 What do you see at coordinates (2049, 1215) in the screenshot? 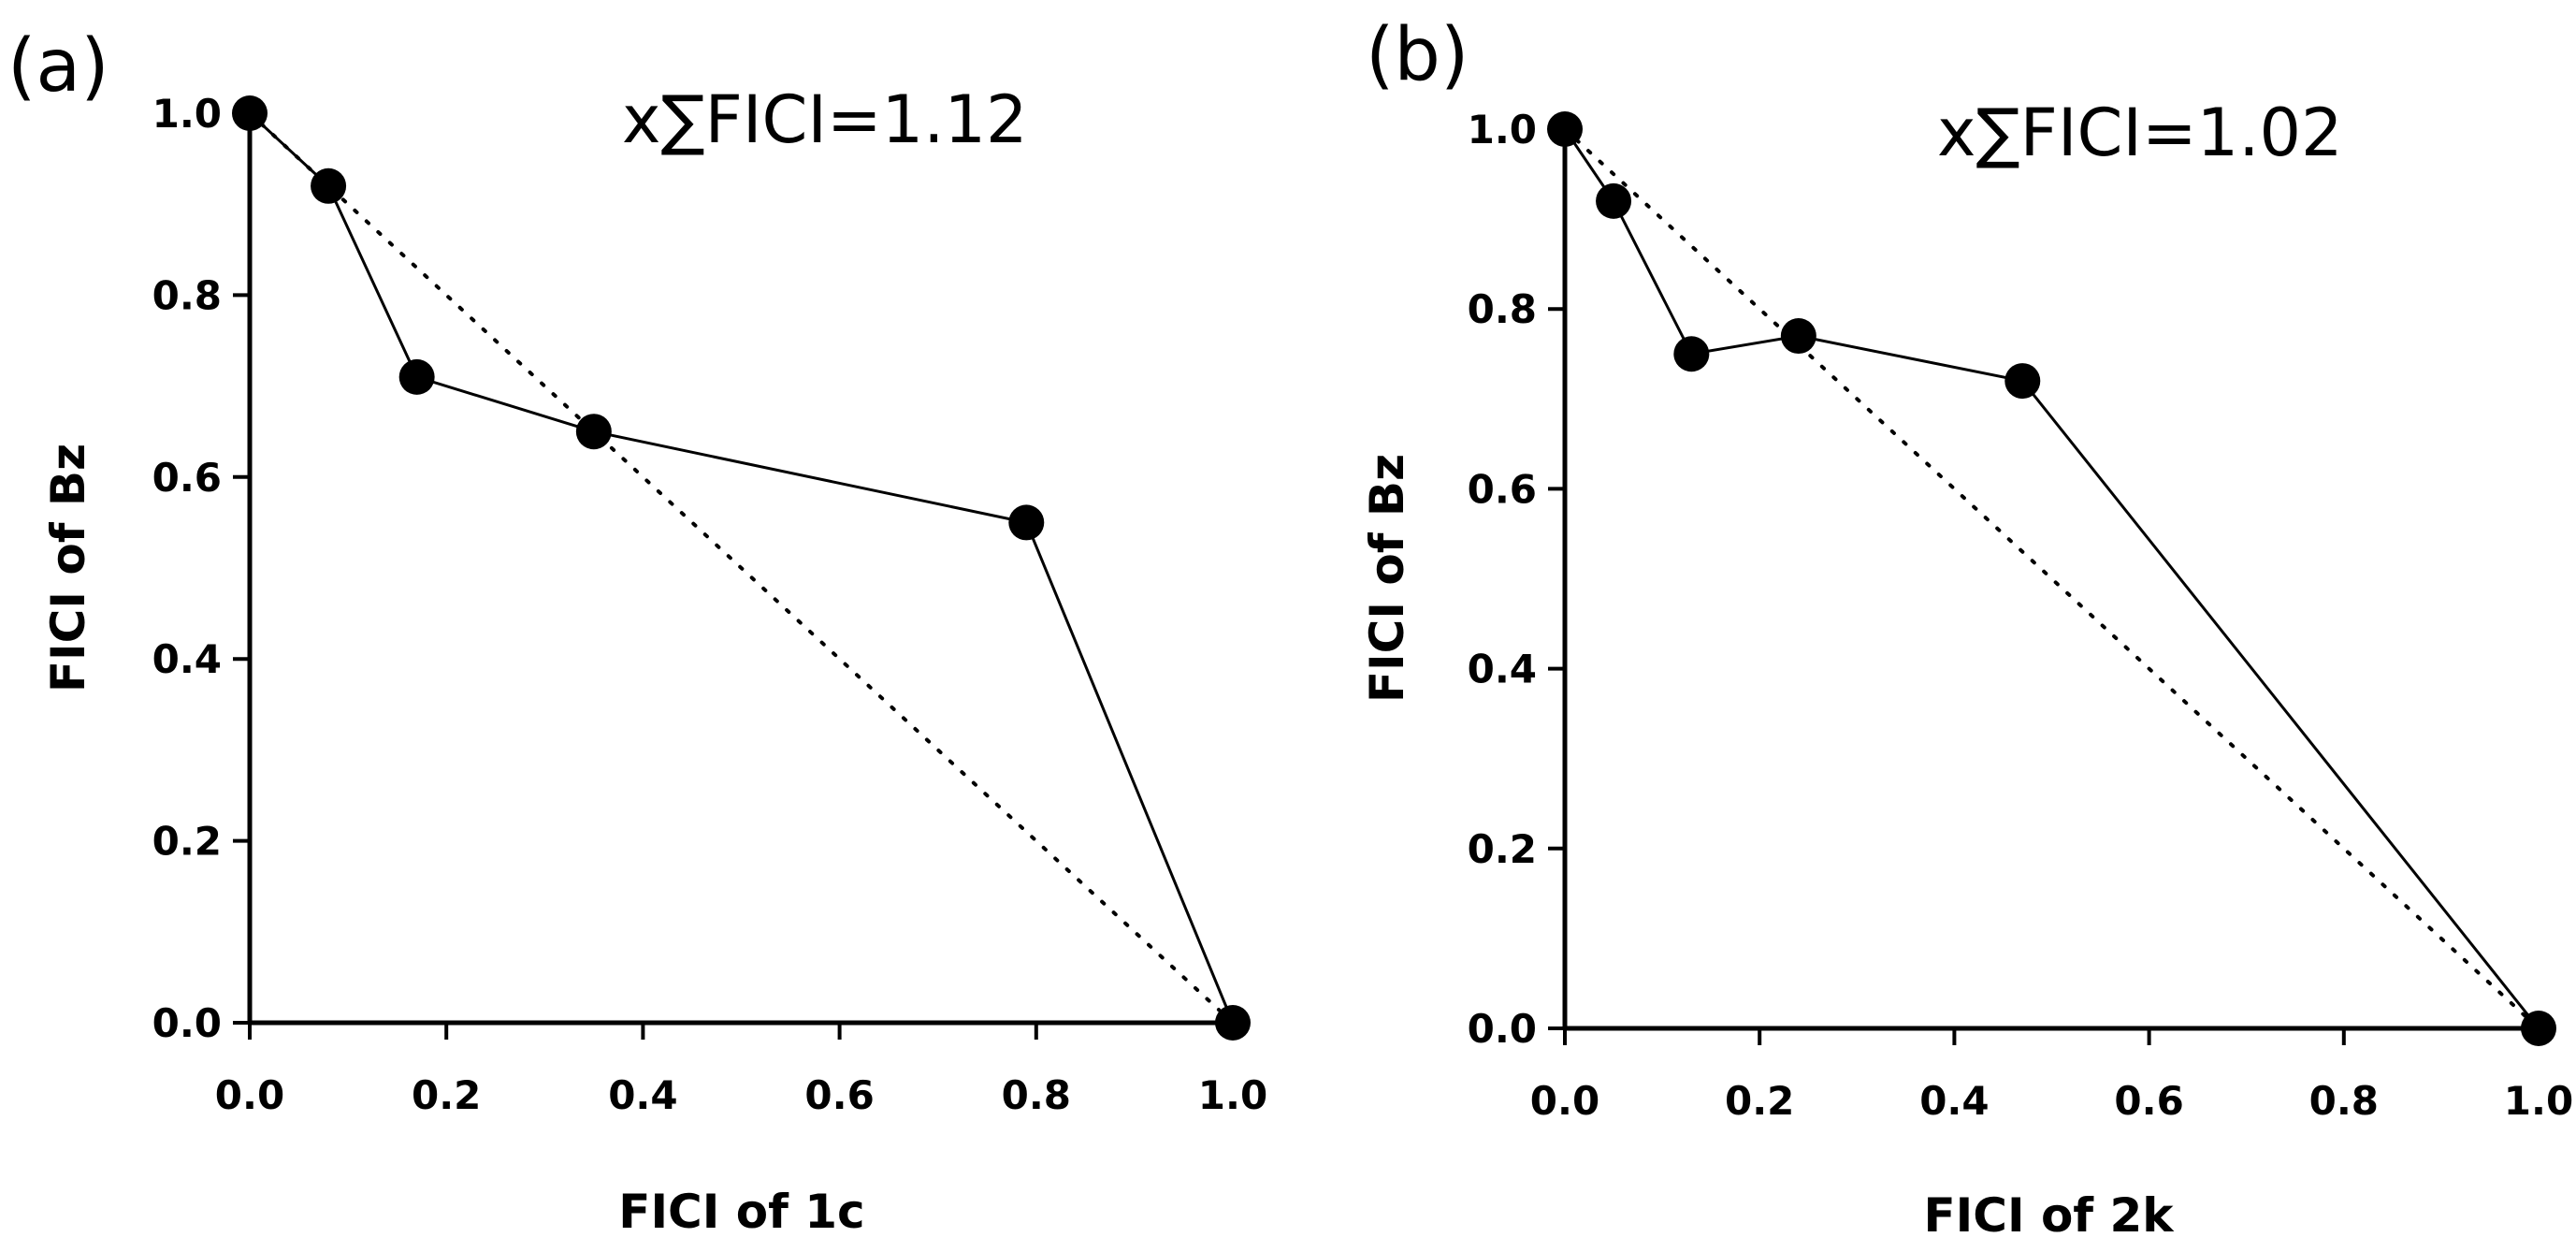
I see `x-axis-title: FICI of 2k` at bounding box center [2049, 1215].